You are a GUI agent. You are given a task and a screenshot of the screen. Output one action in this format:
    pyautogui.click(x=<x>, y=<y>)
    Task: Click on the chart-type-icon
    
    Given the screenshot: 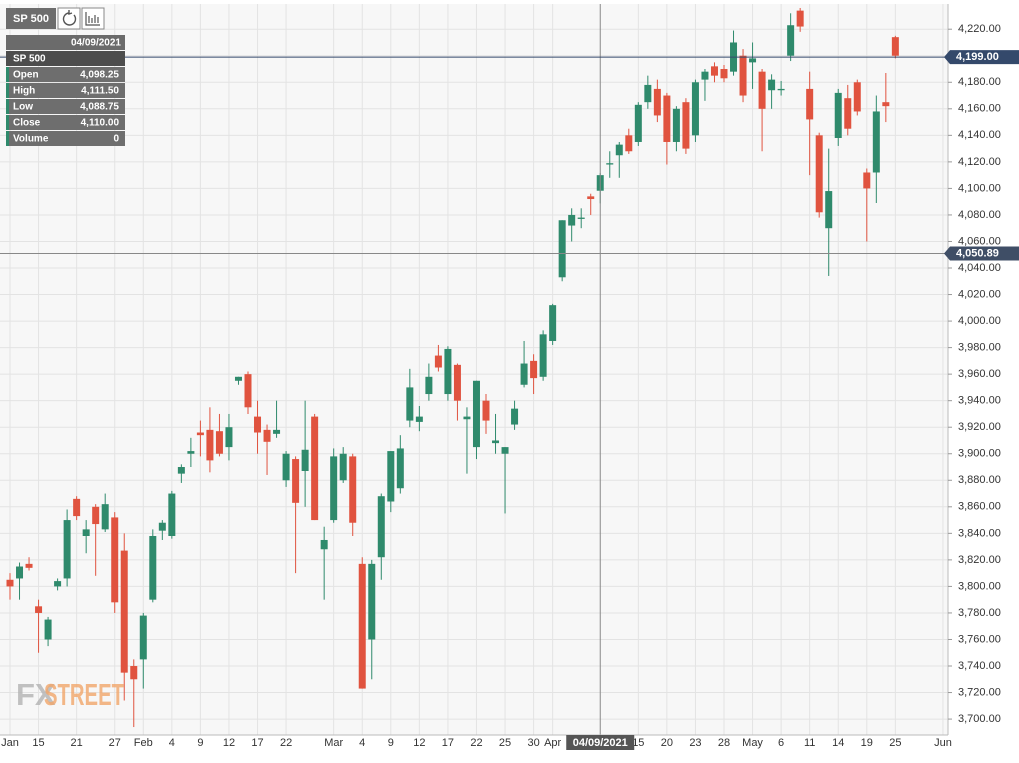 What is the action you would take?
    pyautogui.click(x=92, y=19)
    